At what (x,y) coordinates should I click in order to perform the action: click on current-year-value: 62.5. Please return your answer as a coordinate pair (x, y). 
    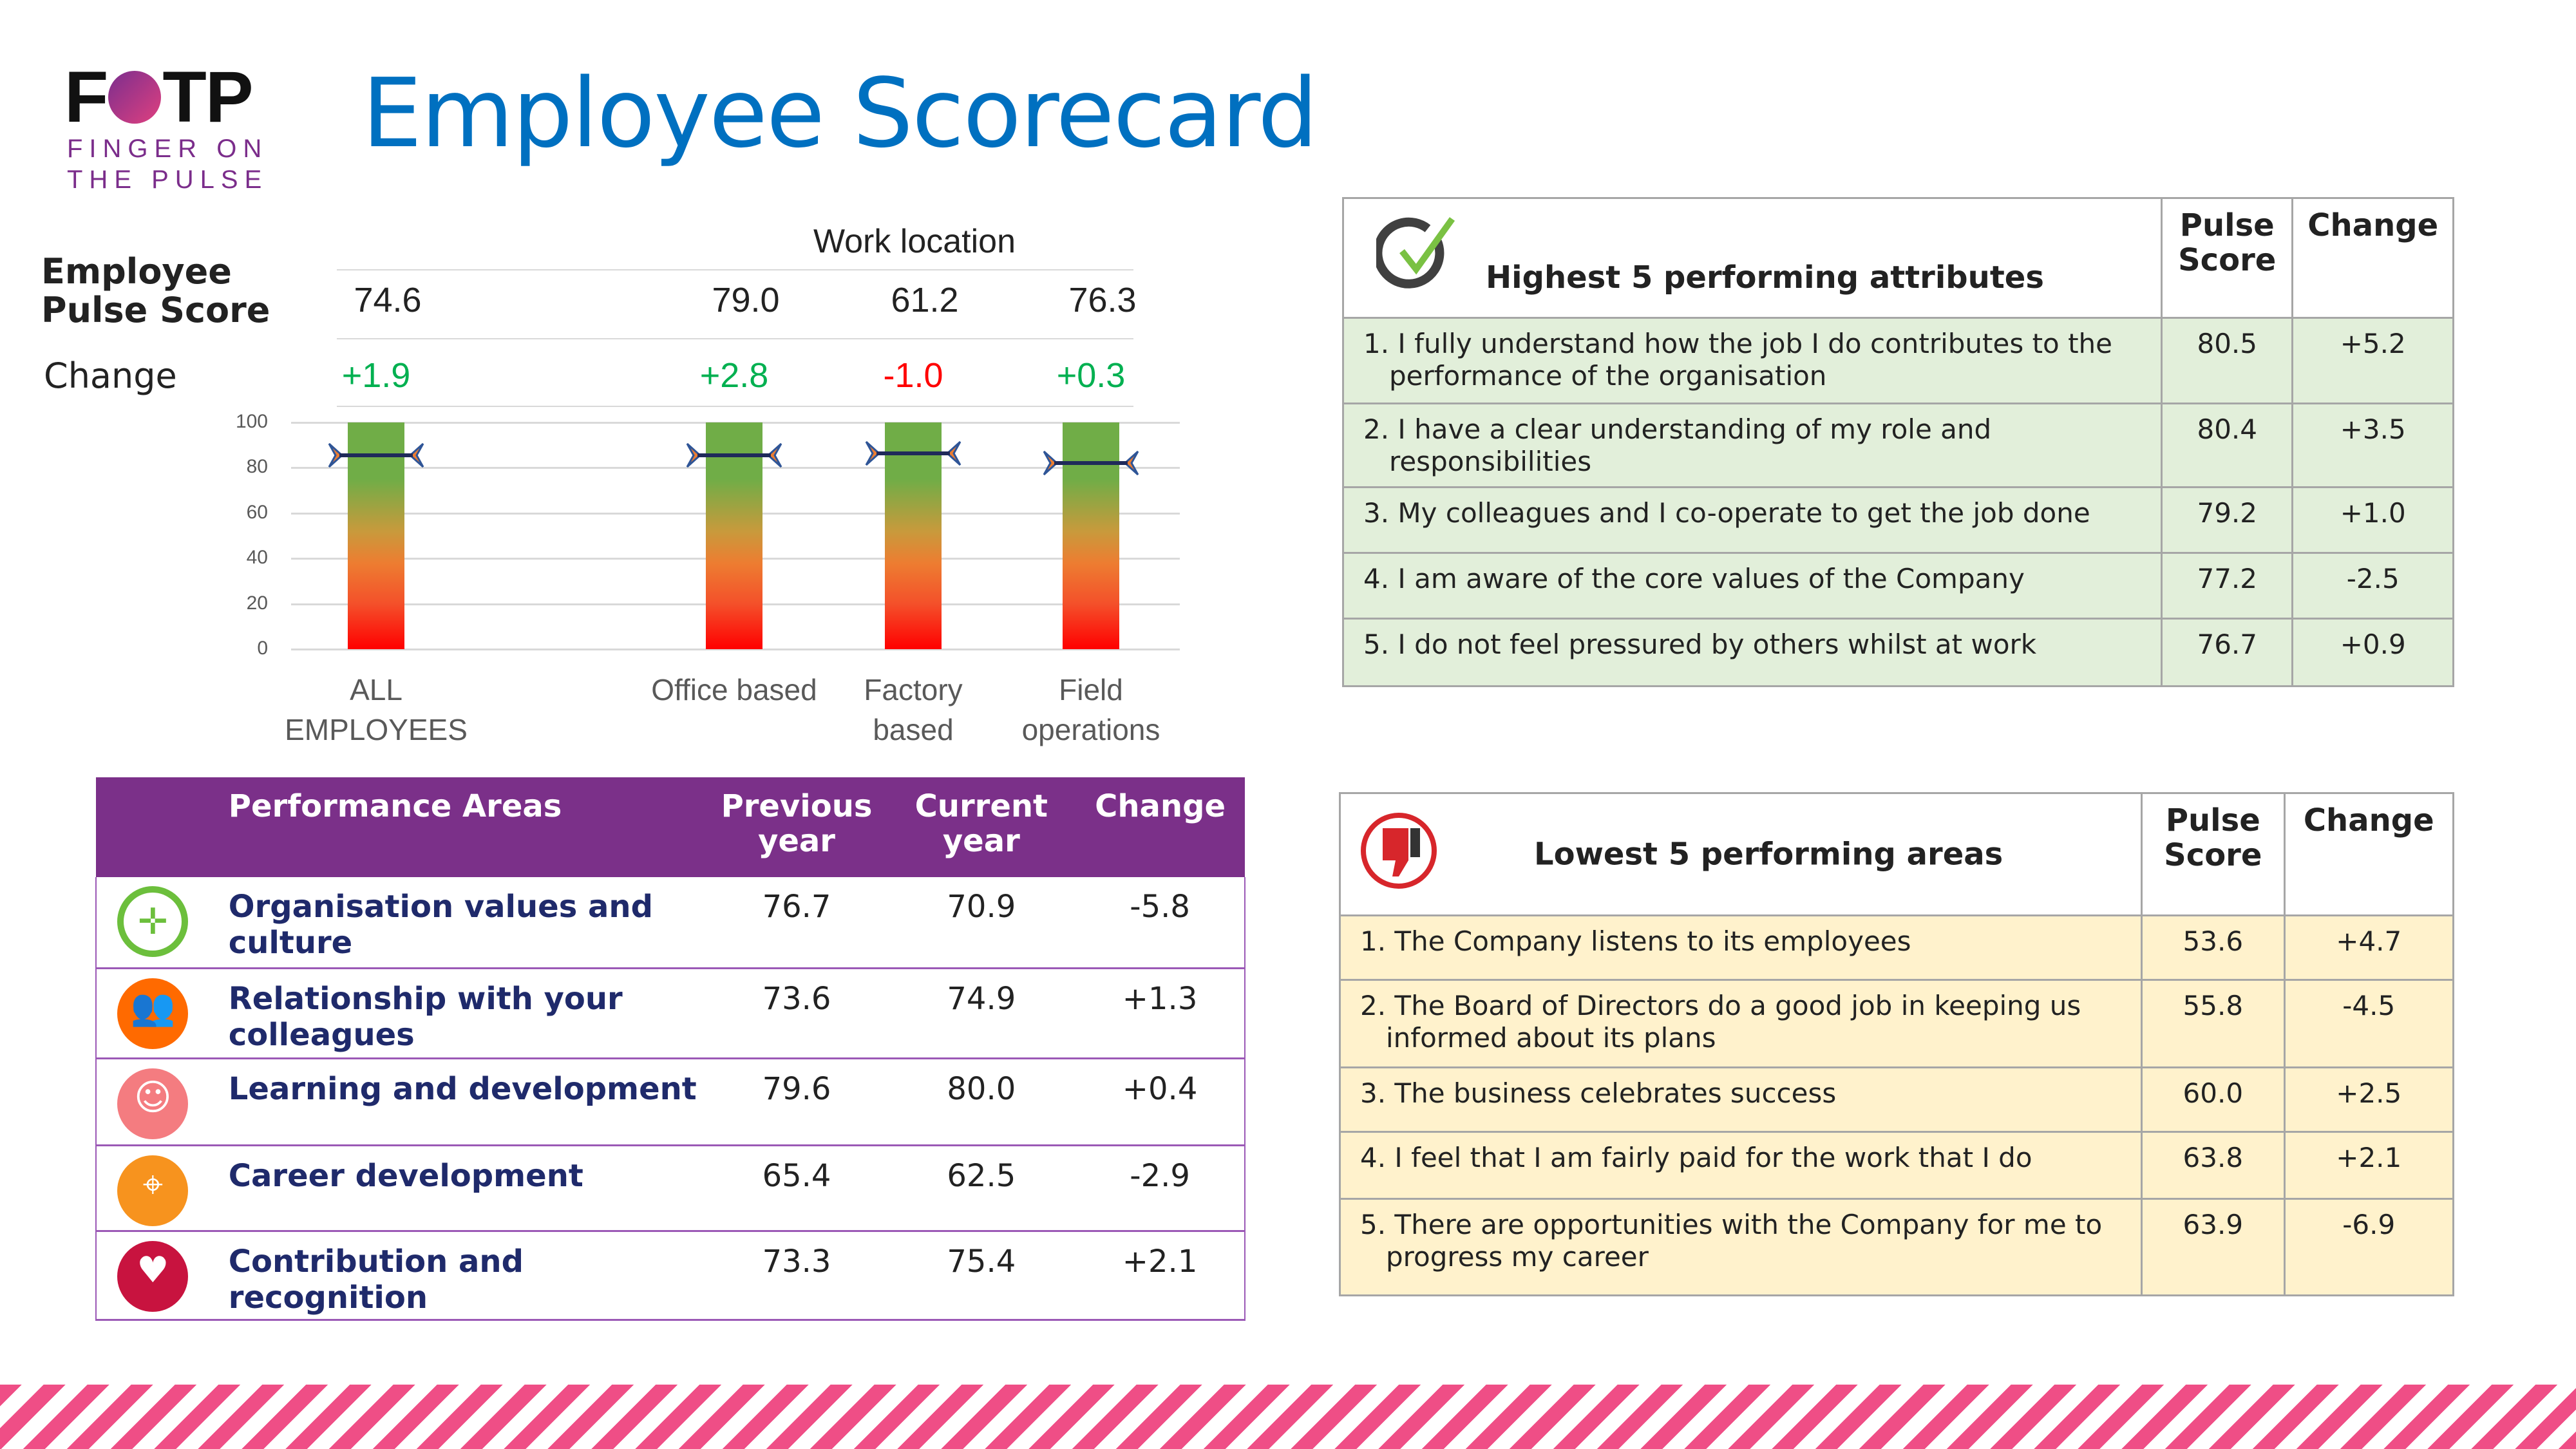
    Looking at the image, I should click on (981, 1189).